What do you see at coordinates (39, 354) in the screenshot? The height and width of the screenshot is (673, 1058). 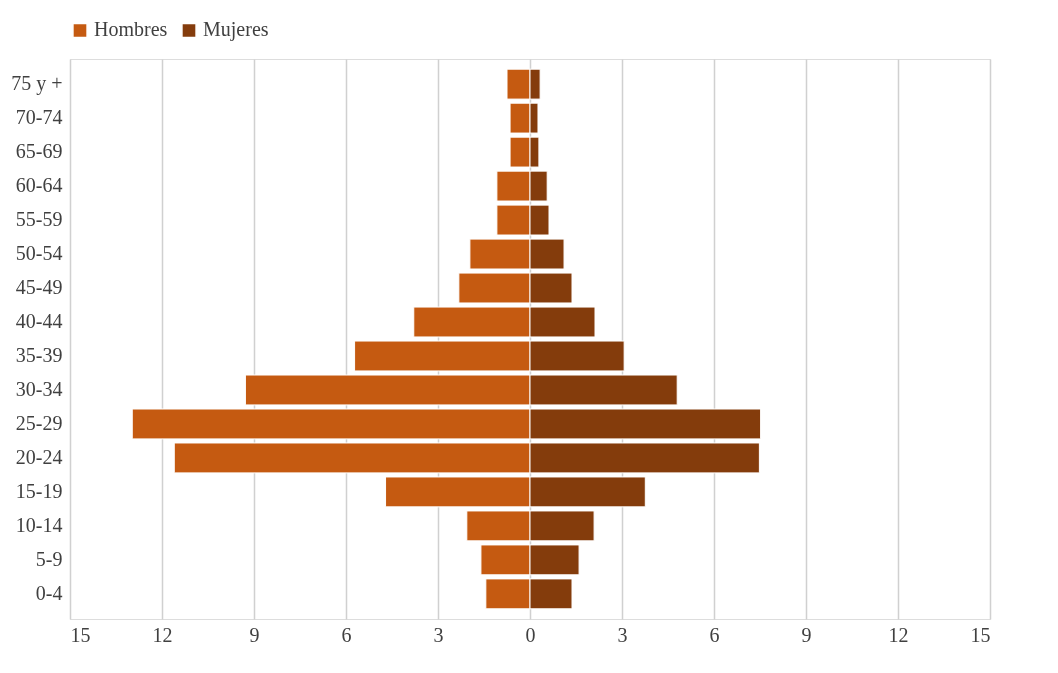 I see `y-tick-label: 35-39` at bounding box center [39, 354].